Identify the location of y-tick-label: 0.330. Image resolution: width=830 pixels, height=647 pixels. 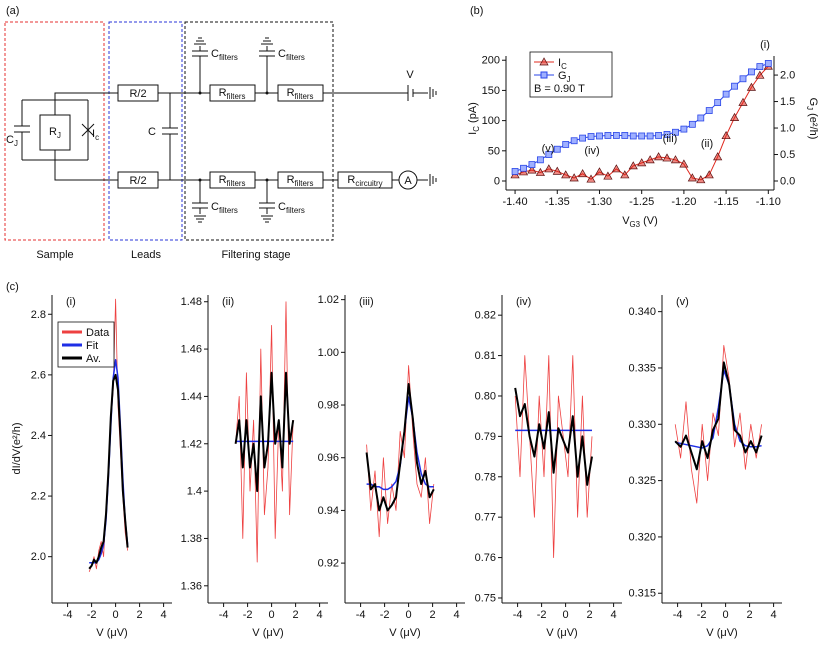
(642, 425).